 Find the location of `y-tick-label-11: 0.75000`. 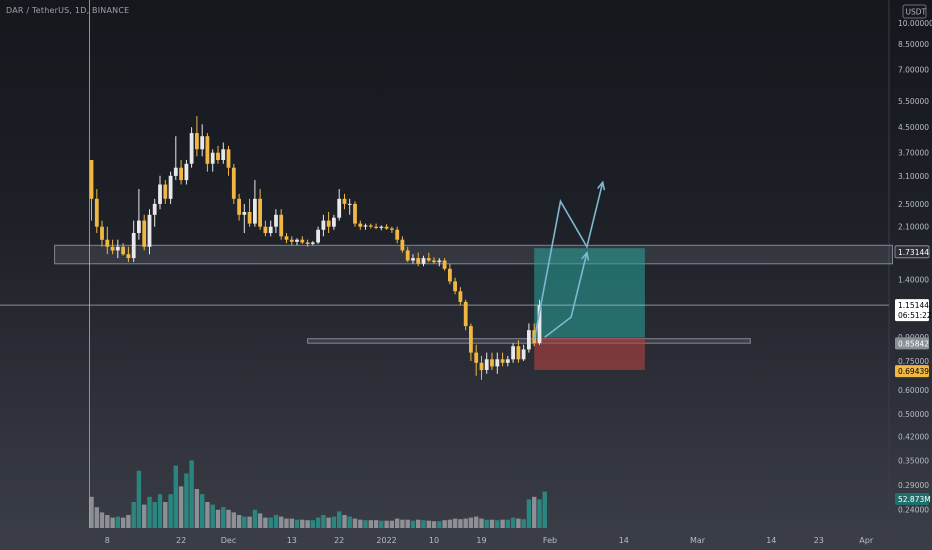

y-tick-label-11: 0.75000 is located at coordinates (913, 361).